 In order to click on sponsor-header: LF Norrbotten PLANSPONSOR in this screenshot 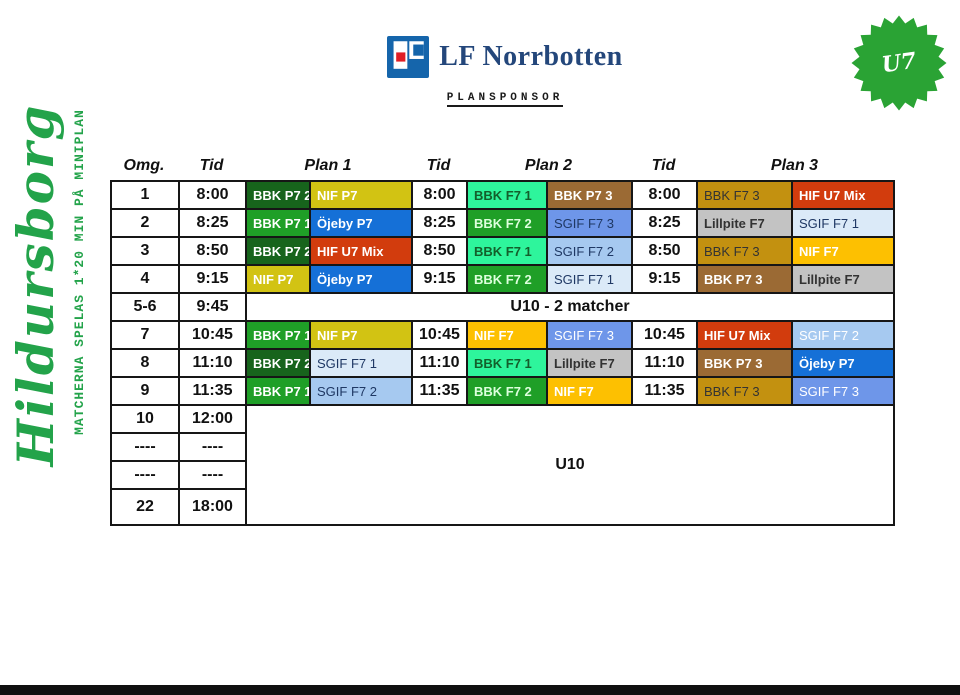, I will do `click(505, 71)`.